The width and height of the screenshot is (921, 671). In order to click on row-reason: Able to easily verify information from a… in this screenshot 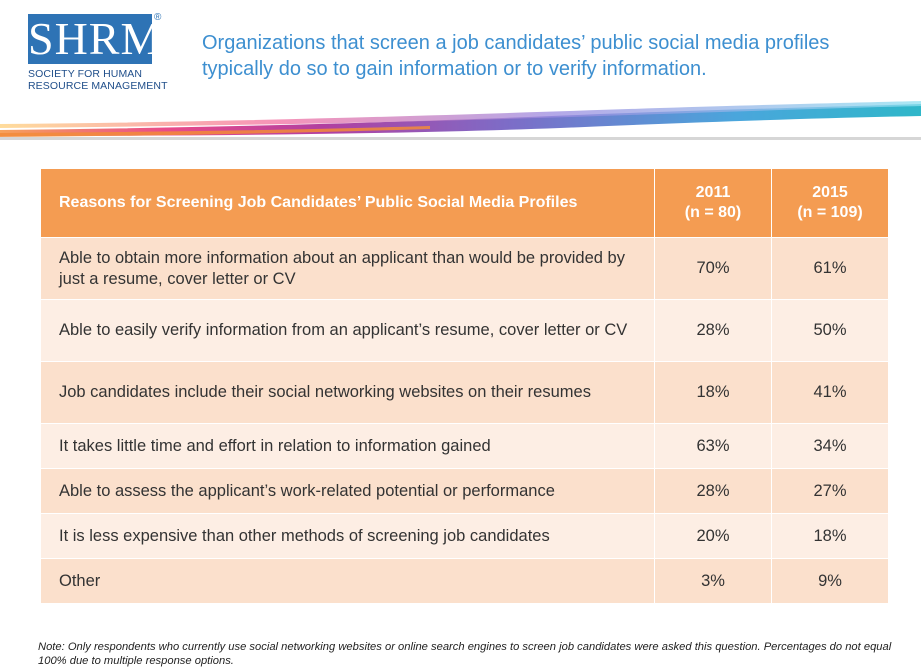, I will do `click(347, 330)`.